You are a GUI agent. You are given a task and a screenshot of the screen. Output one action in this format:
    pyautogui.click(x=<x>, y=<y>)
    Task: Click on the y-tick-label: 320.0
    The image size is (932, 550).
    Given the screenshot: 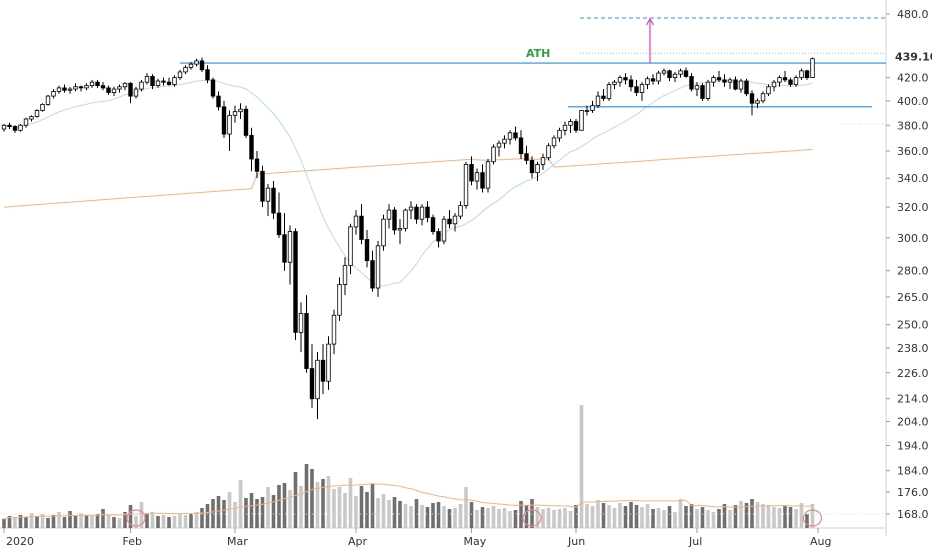 What is the action you would take?
    pyautogui.click(x=913, y=207)
    